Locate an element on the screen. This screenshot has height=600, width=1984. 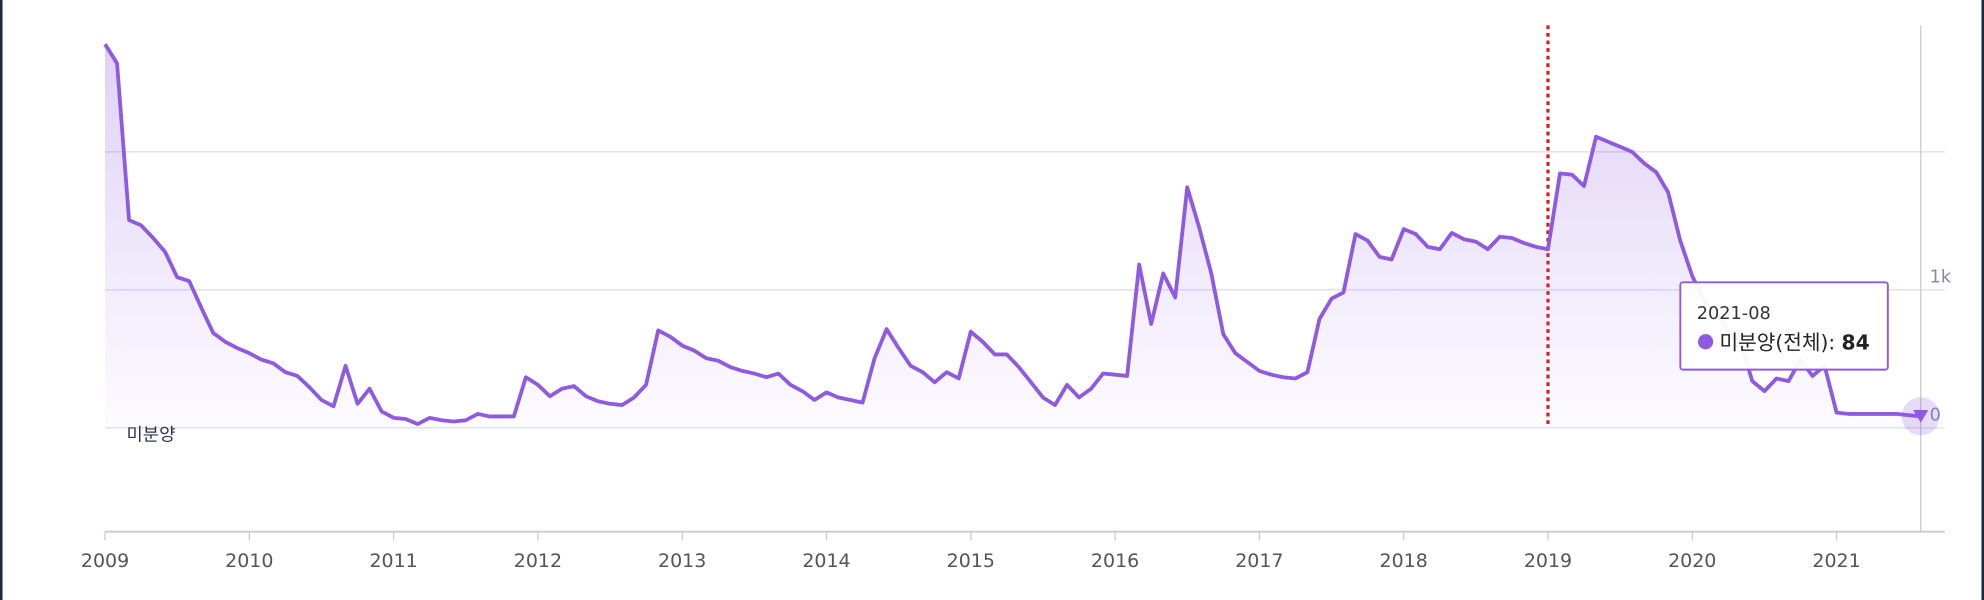
y-tick-label: 1k is located at coordinates (1941, 277).